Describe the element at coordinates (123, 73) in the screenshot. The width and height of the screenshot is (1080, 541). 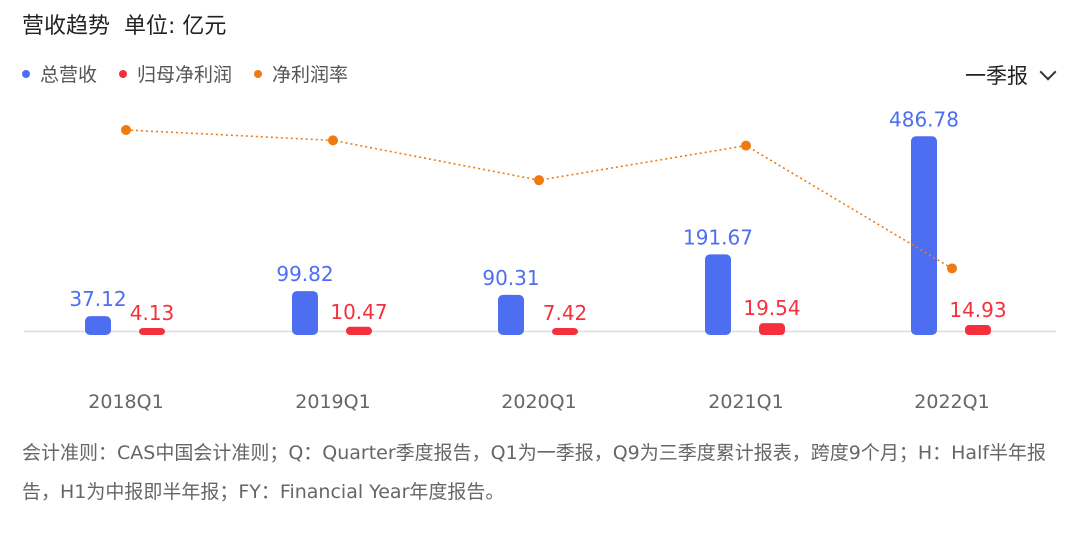
I see `legend-dot-net-profit` at that location.